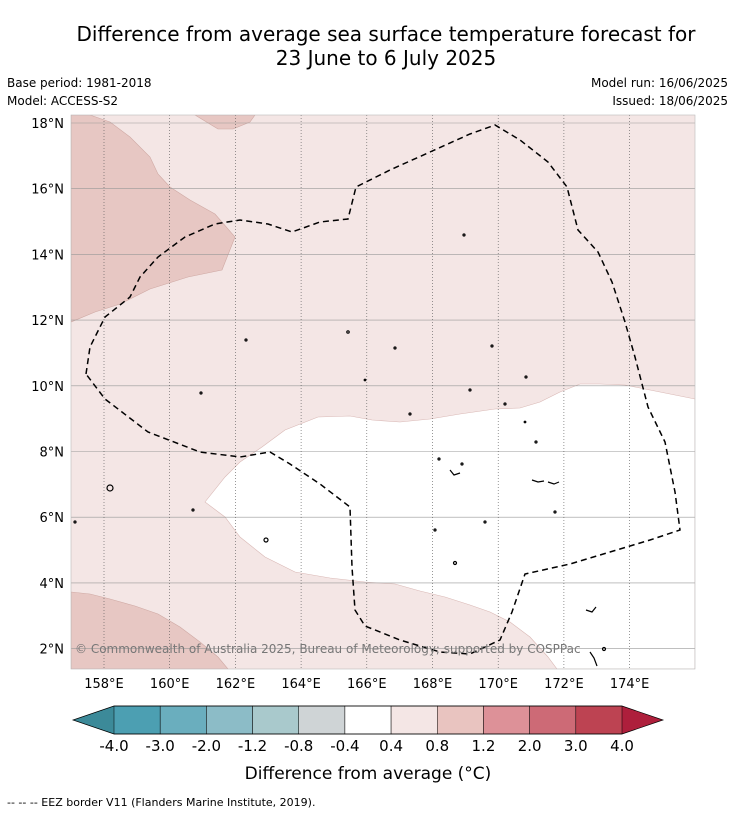  Describe the element at coordinates (47, 255) in the screenshot. I see `latitude-label: 14°N` at that location.